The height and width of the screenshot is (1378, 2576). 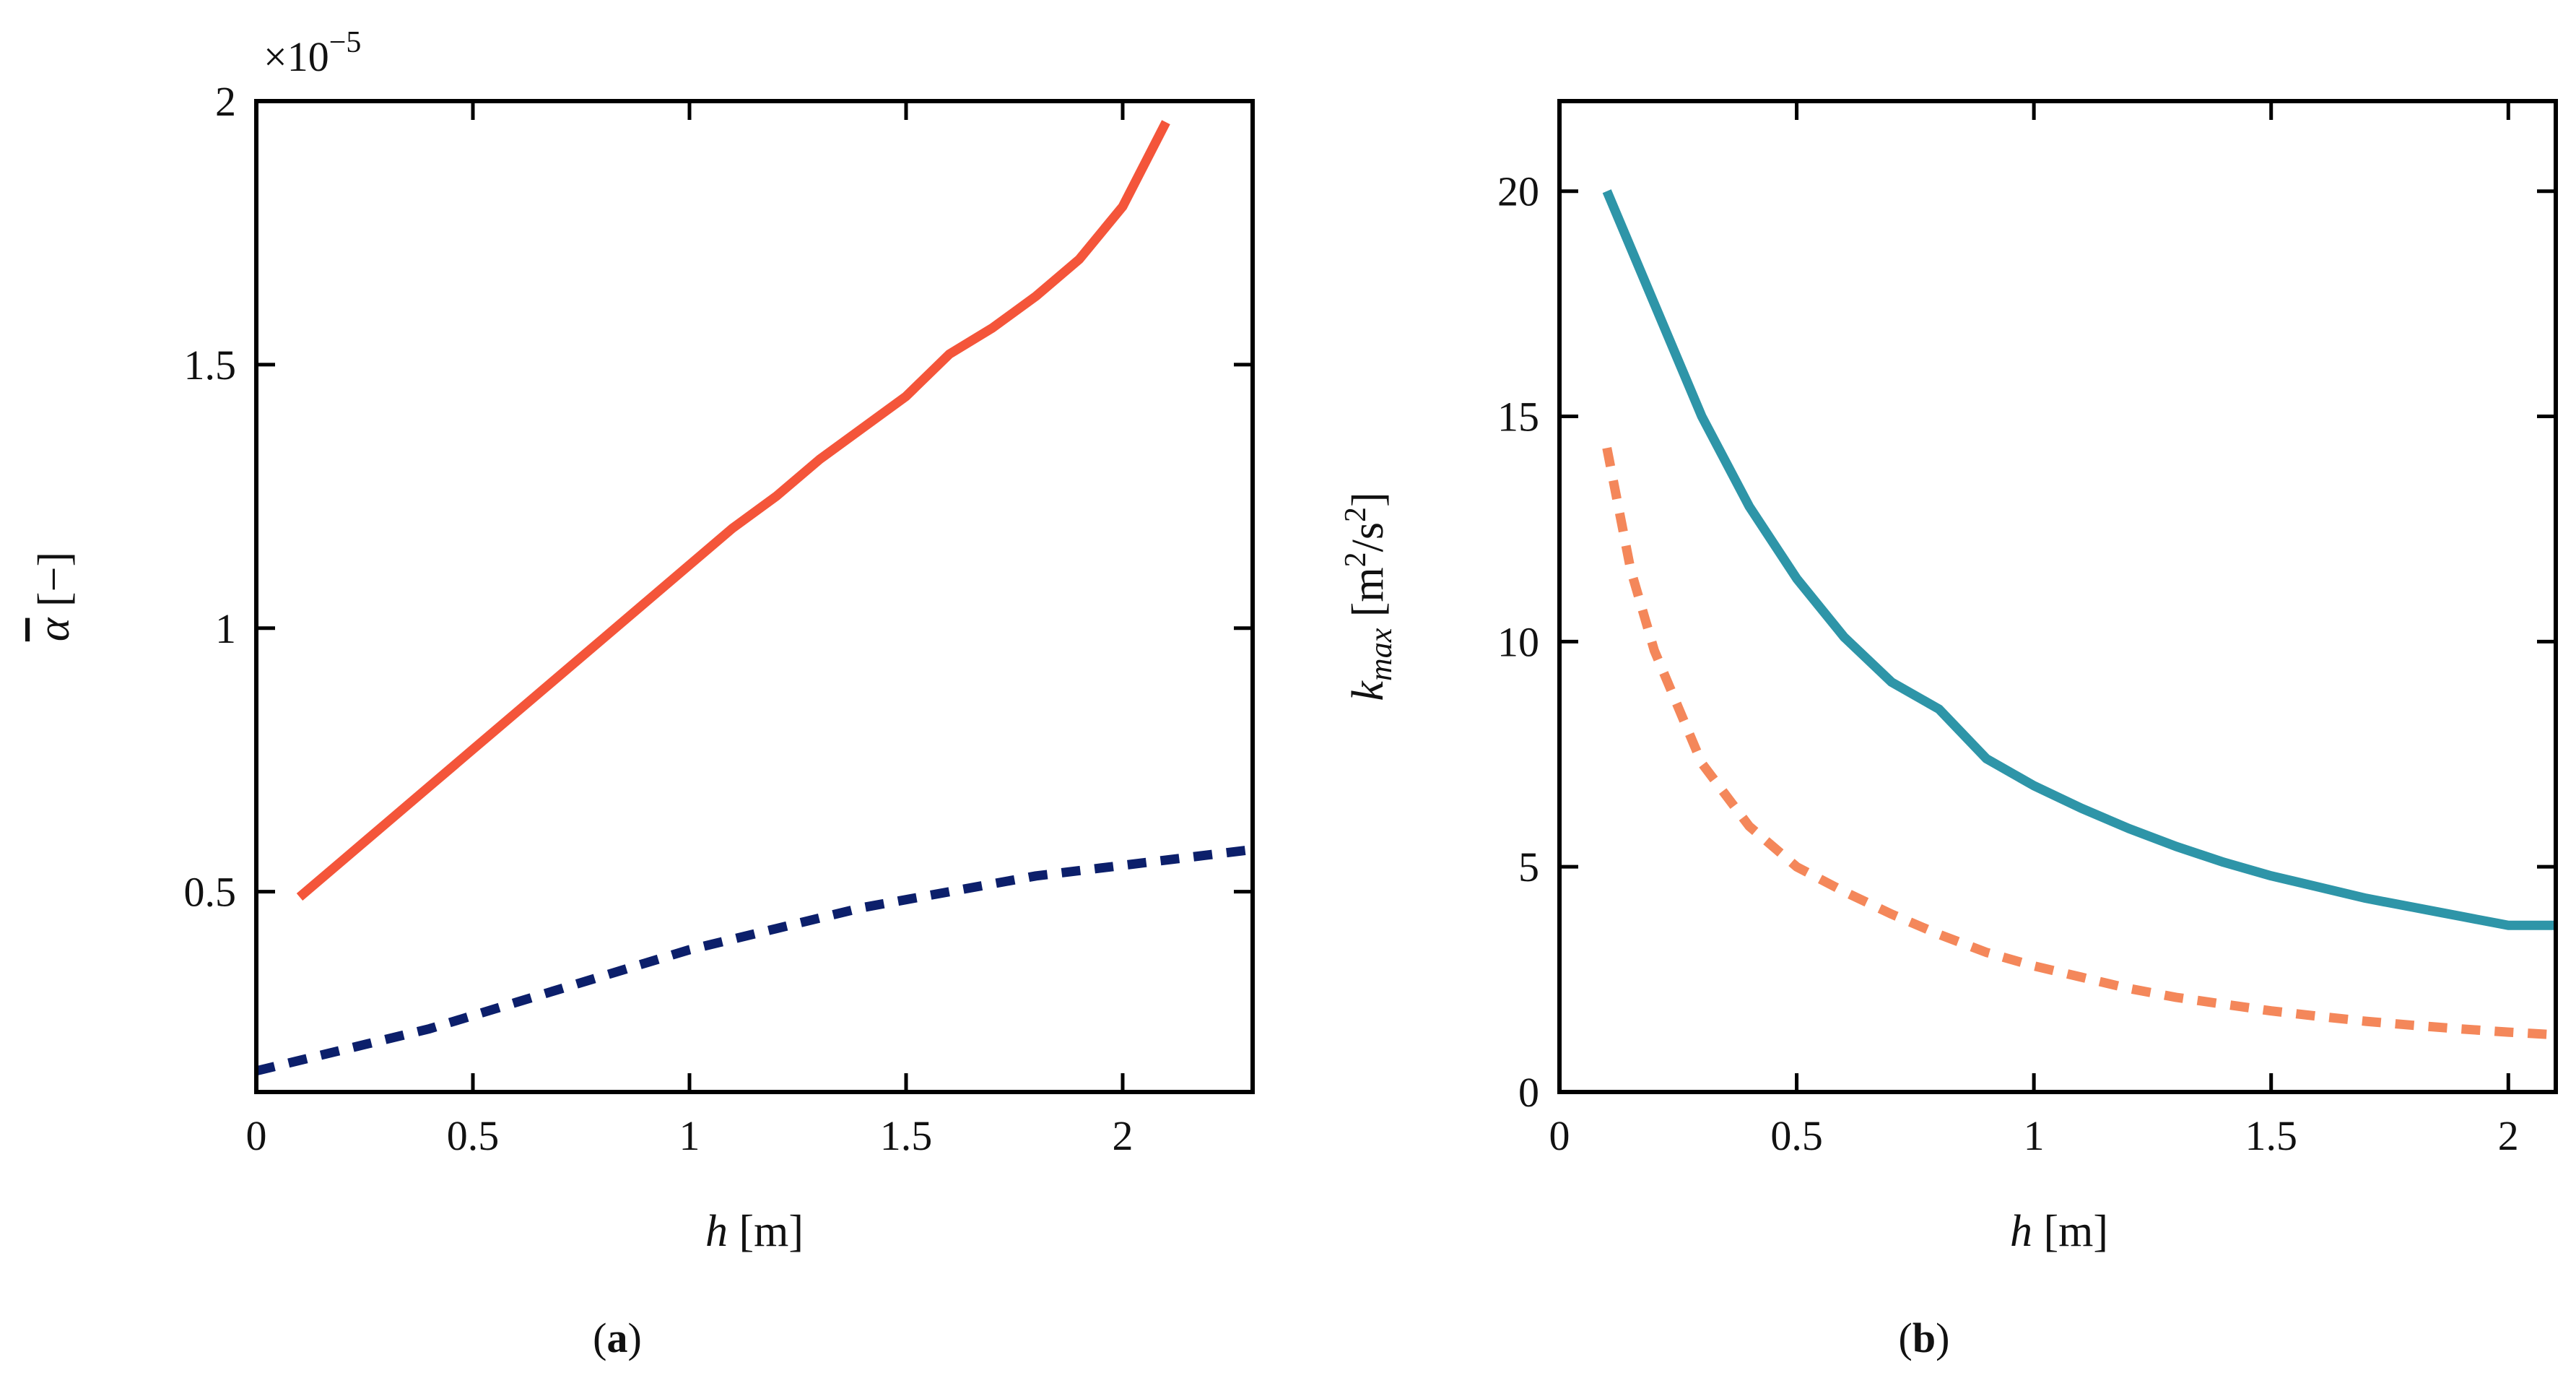 I want to click on panel-a-y-tick-label: 1, so click(x=226, y=628).